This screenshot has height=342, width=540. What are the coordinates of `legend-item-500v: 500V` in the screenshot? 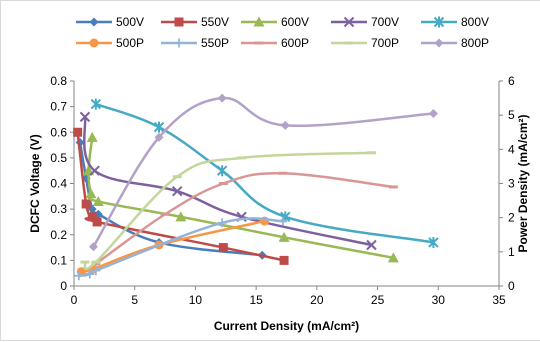 It's located at (110, 22).